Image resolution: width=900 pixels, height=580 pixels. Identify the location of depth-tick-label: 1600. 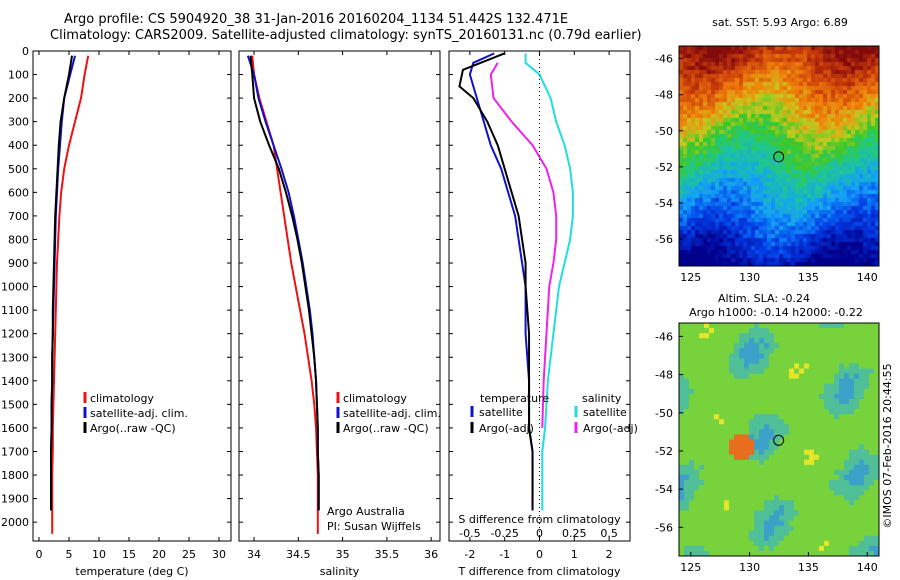
(15, 428).